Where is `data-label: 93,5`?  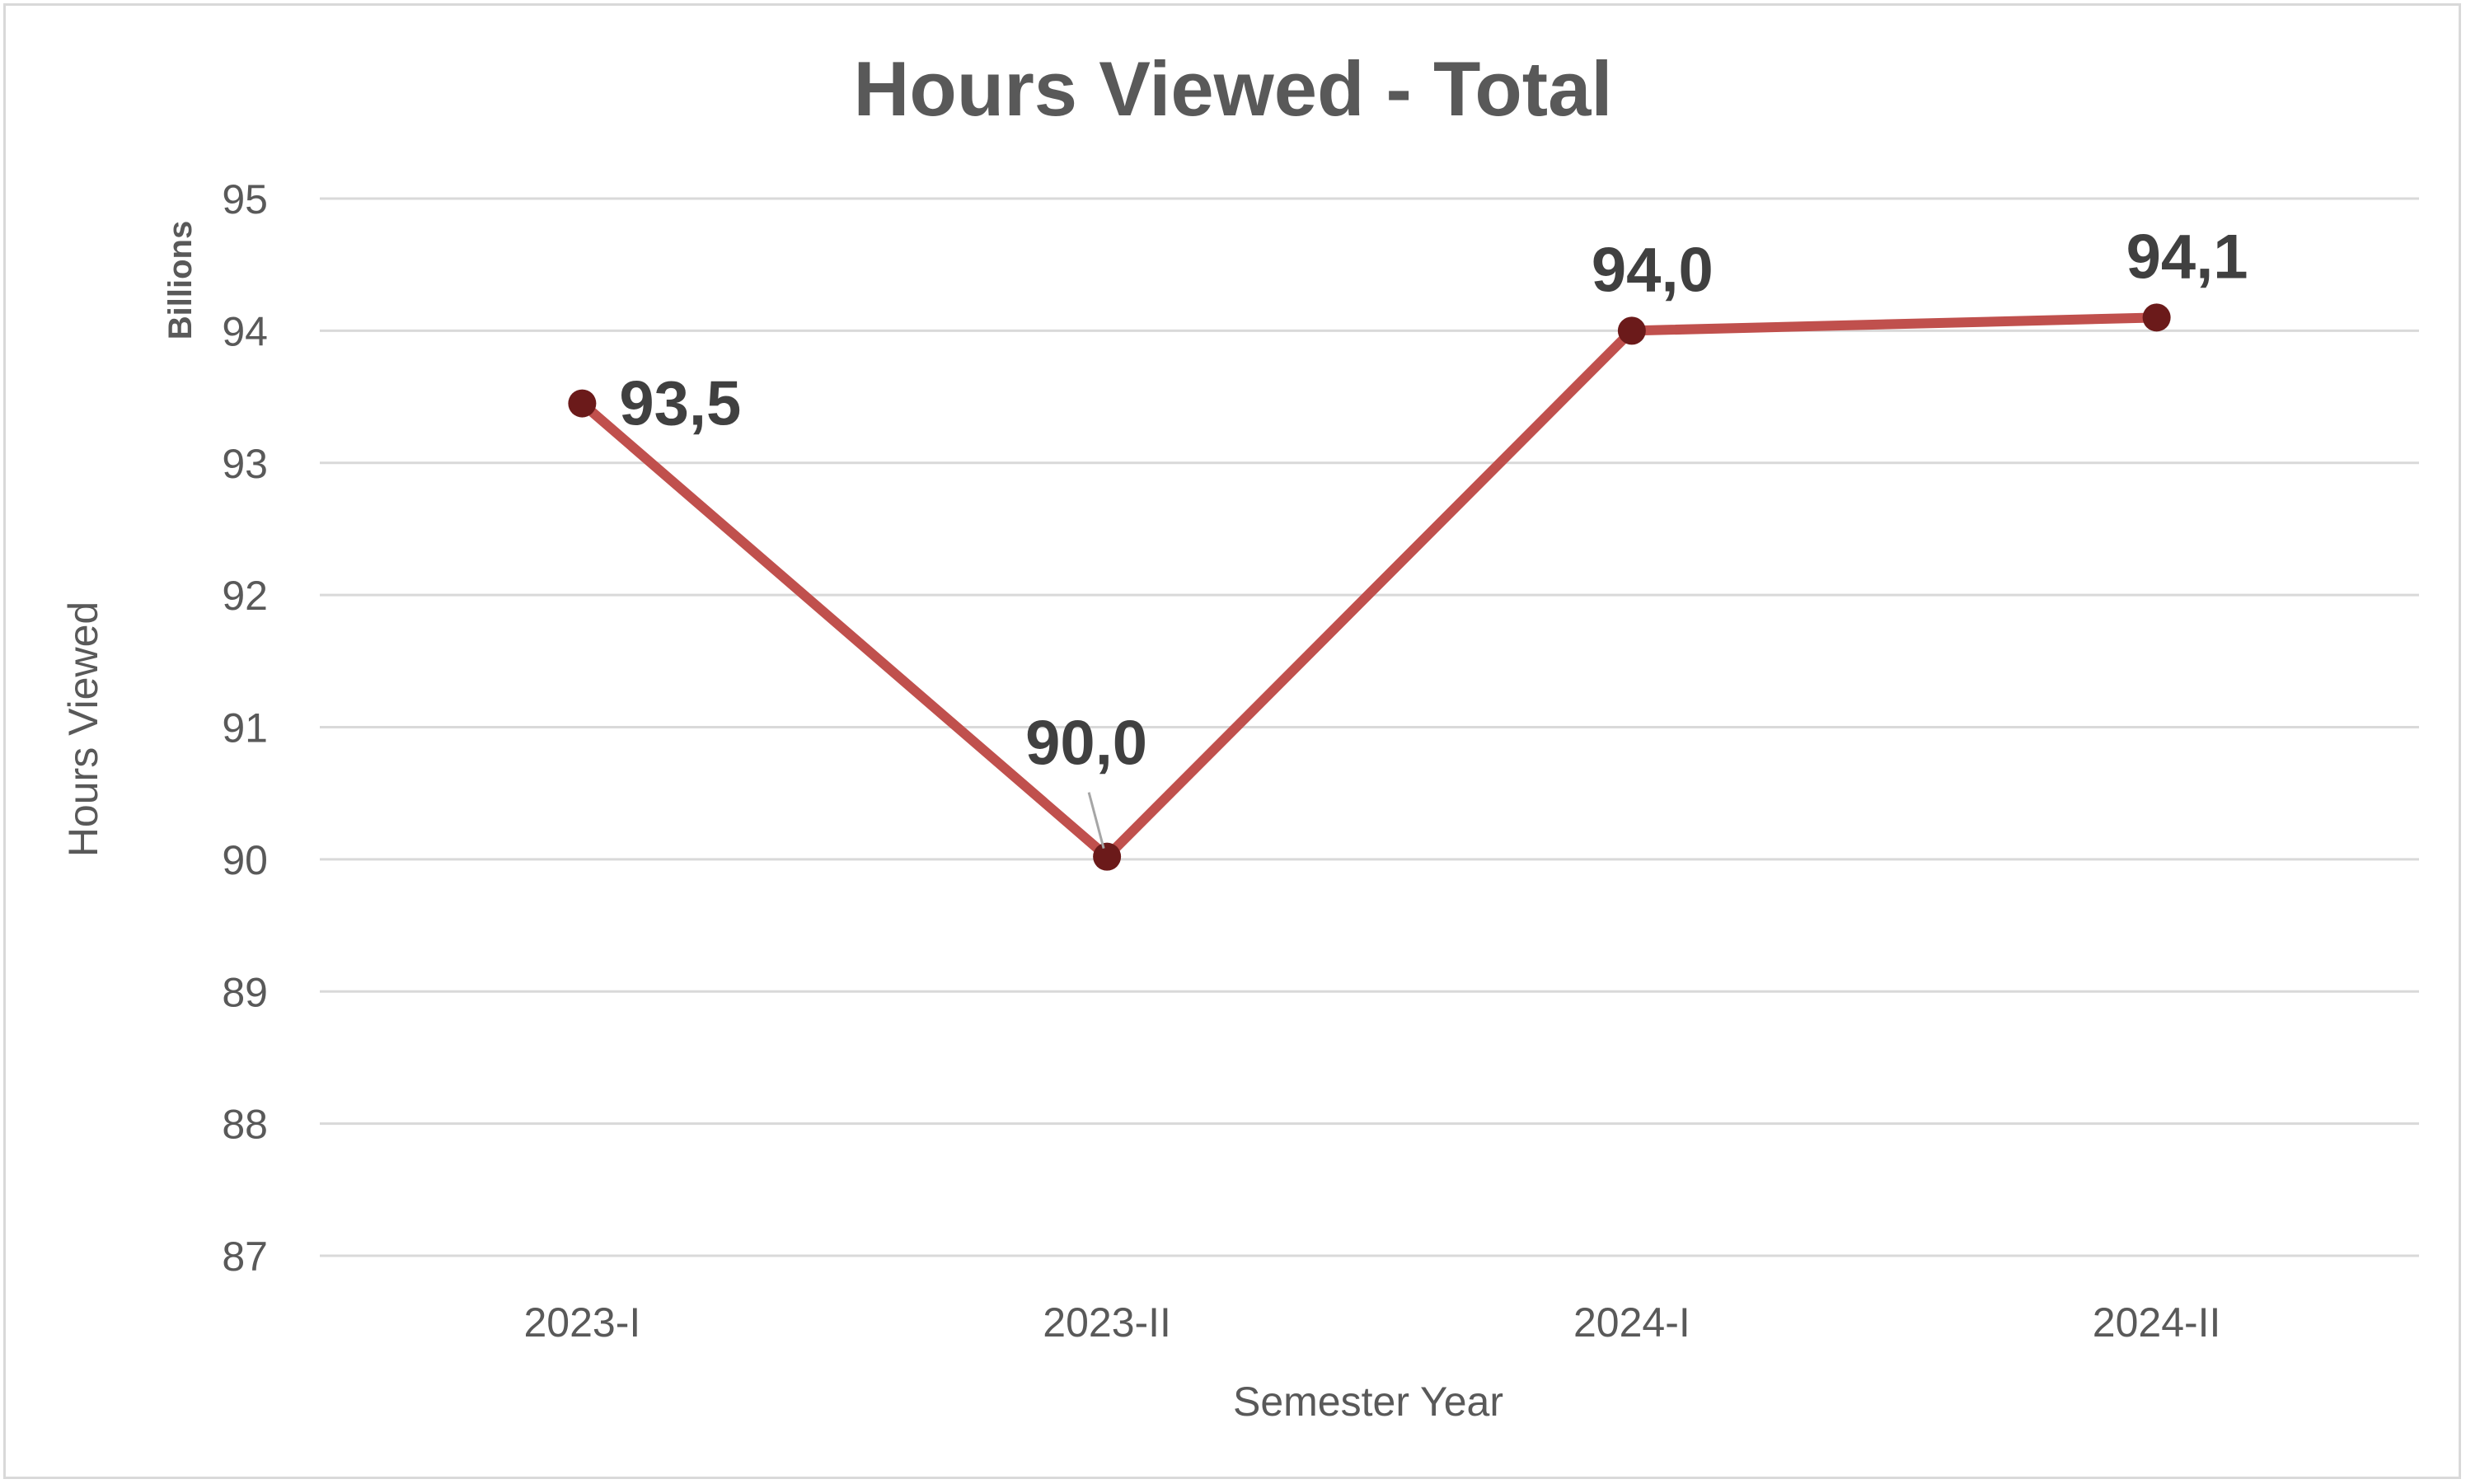
data-label: 93,5 is located at coordinates (680, 404).